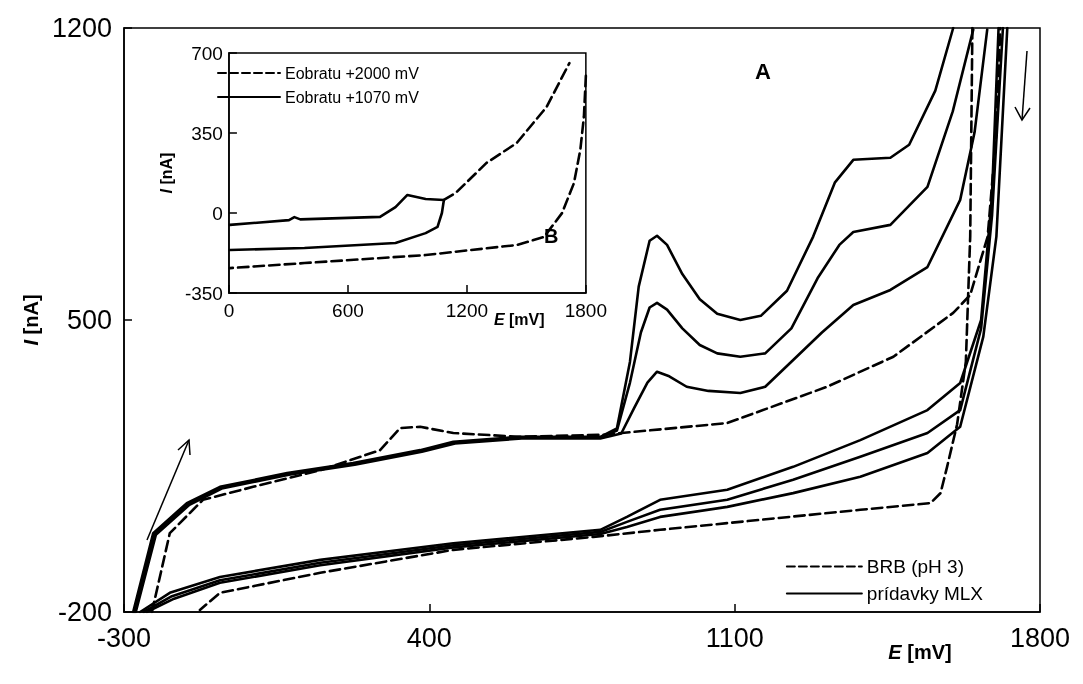 The width and height of the screenshot is (1083, 684). What do you see at coordinates (467, 310) in the screenshot?
I see `x-tick-label: 1200` at bounding box center [467, 310].